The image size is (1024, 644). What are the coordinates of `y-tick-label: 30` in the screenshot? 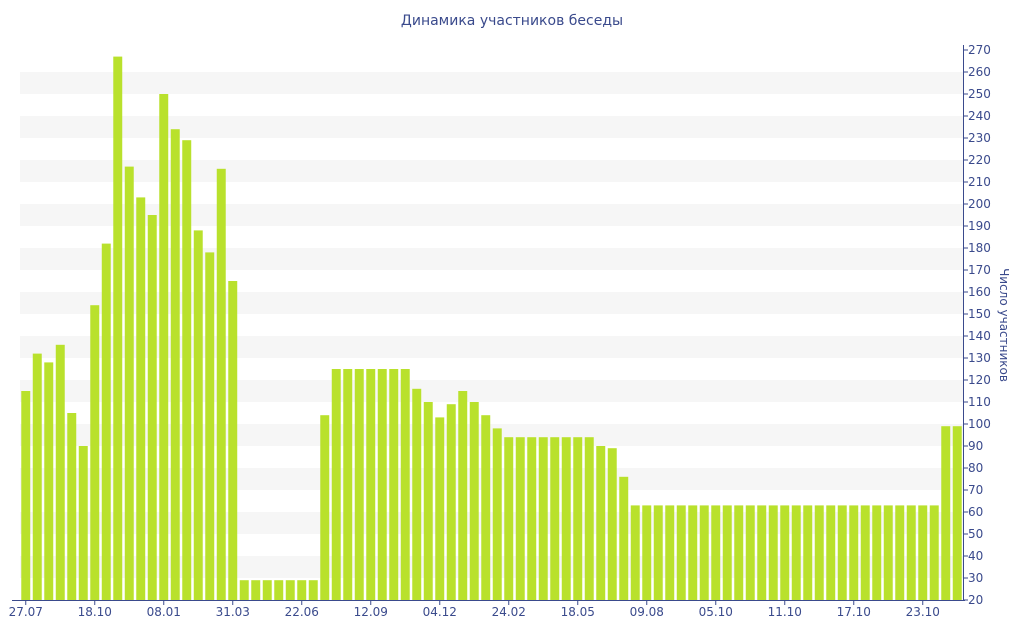 It's located at (975, 578).